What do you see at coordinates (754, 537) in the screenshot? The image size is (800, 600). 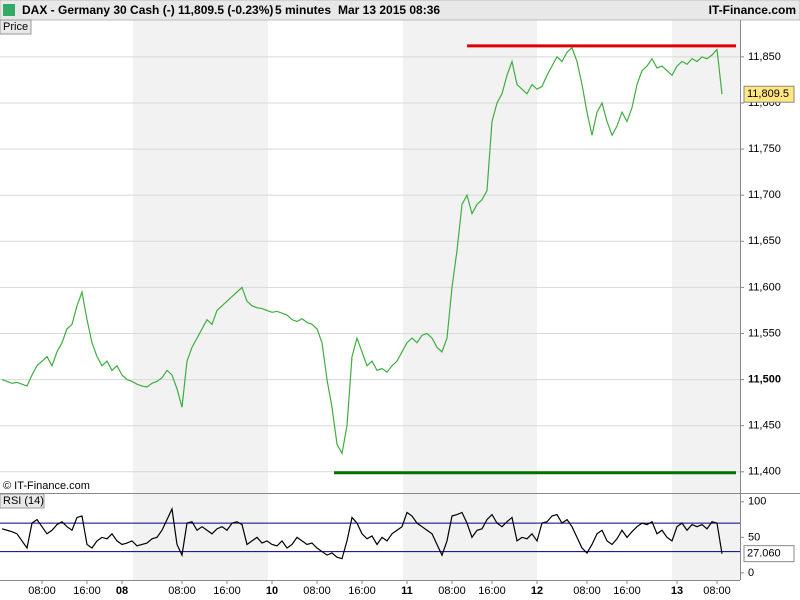 I see `y-tick-label: 50` at bounding box center [754, 537].